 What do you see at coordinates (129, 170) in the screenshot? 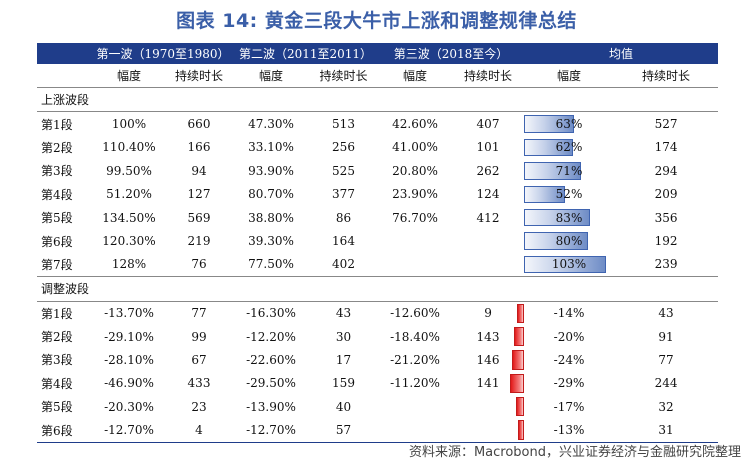
I see `cell-w1-amp: 99.50%` at bounding box center [129, 170].